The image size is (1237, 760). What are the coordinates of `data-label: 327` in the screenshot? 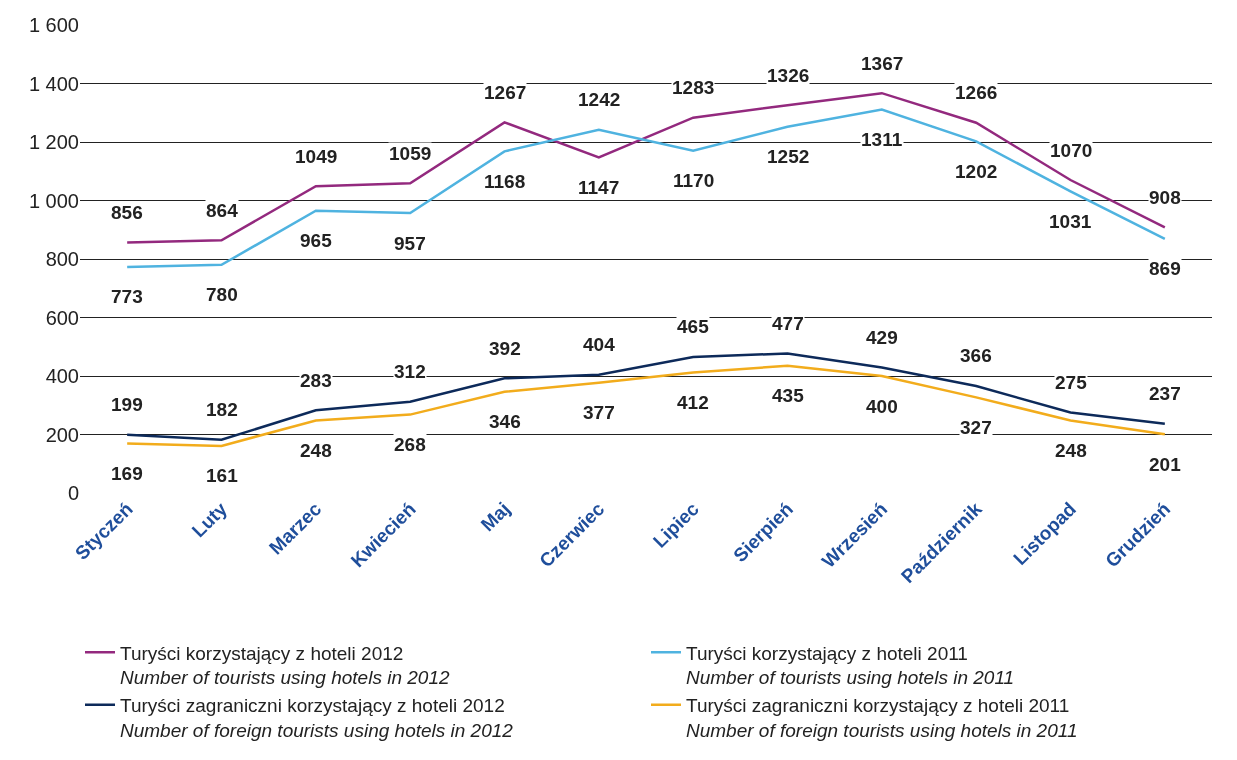 It's located at (976, 427).